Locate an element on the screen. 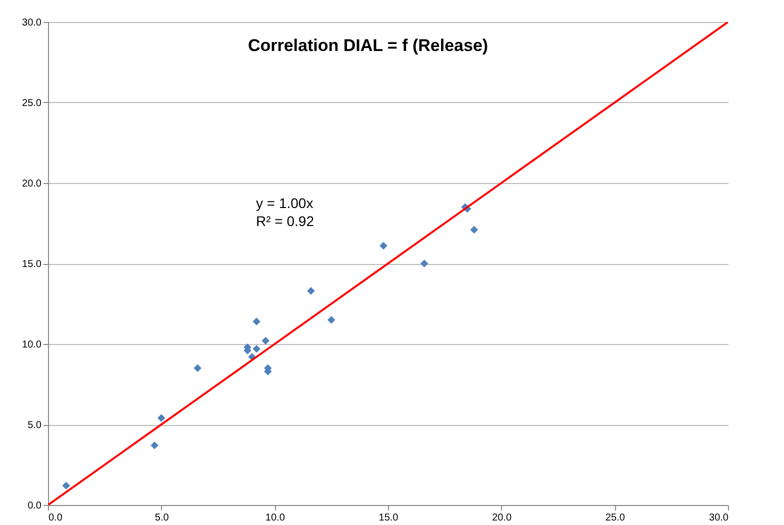 This screenshot has height=525, width=784. x-tick-label: 25.0 is located at coordinates (615, 518).